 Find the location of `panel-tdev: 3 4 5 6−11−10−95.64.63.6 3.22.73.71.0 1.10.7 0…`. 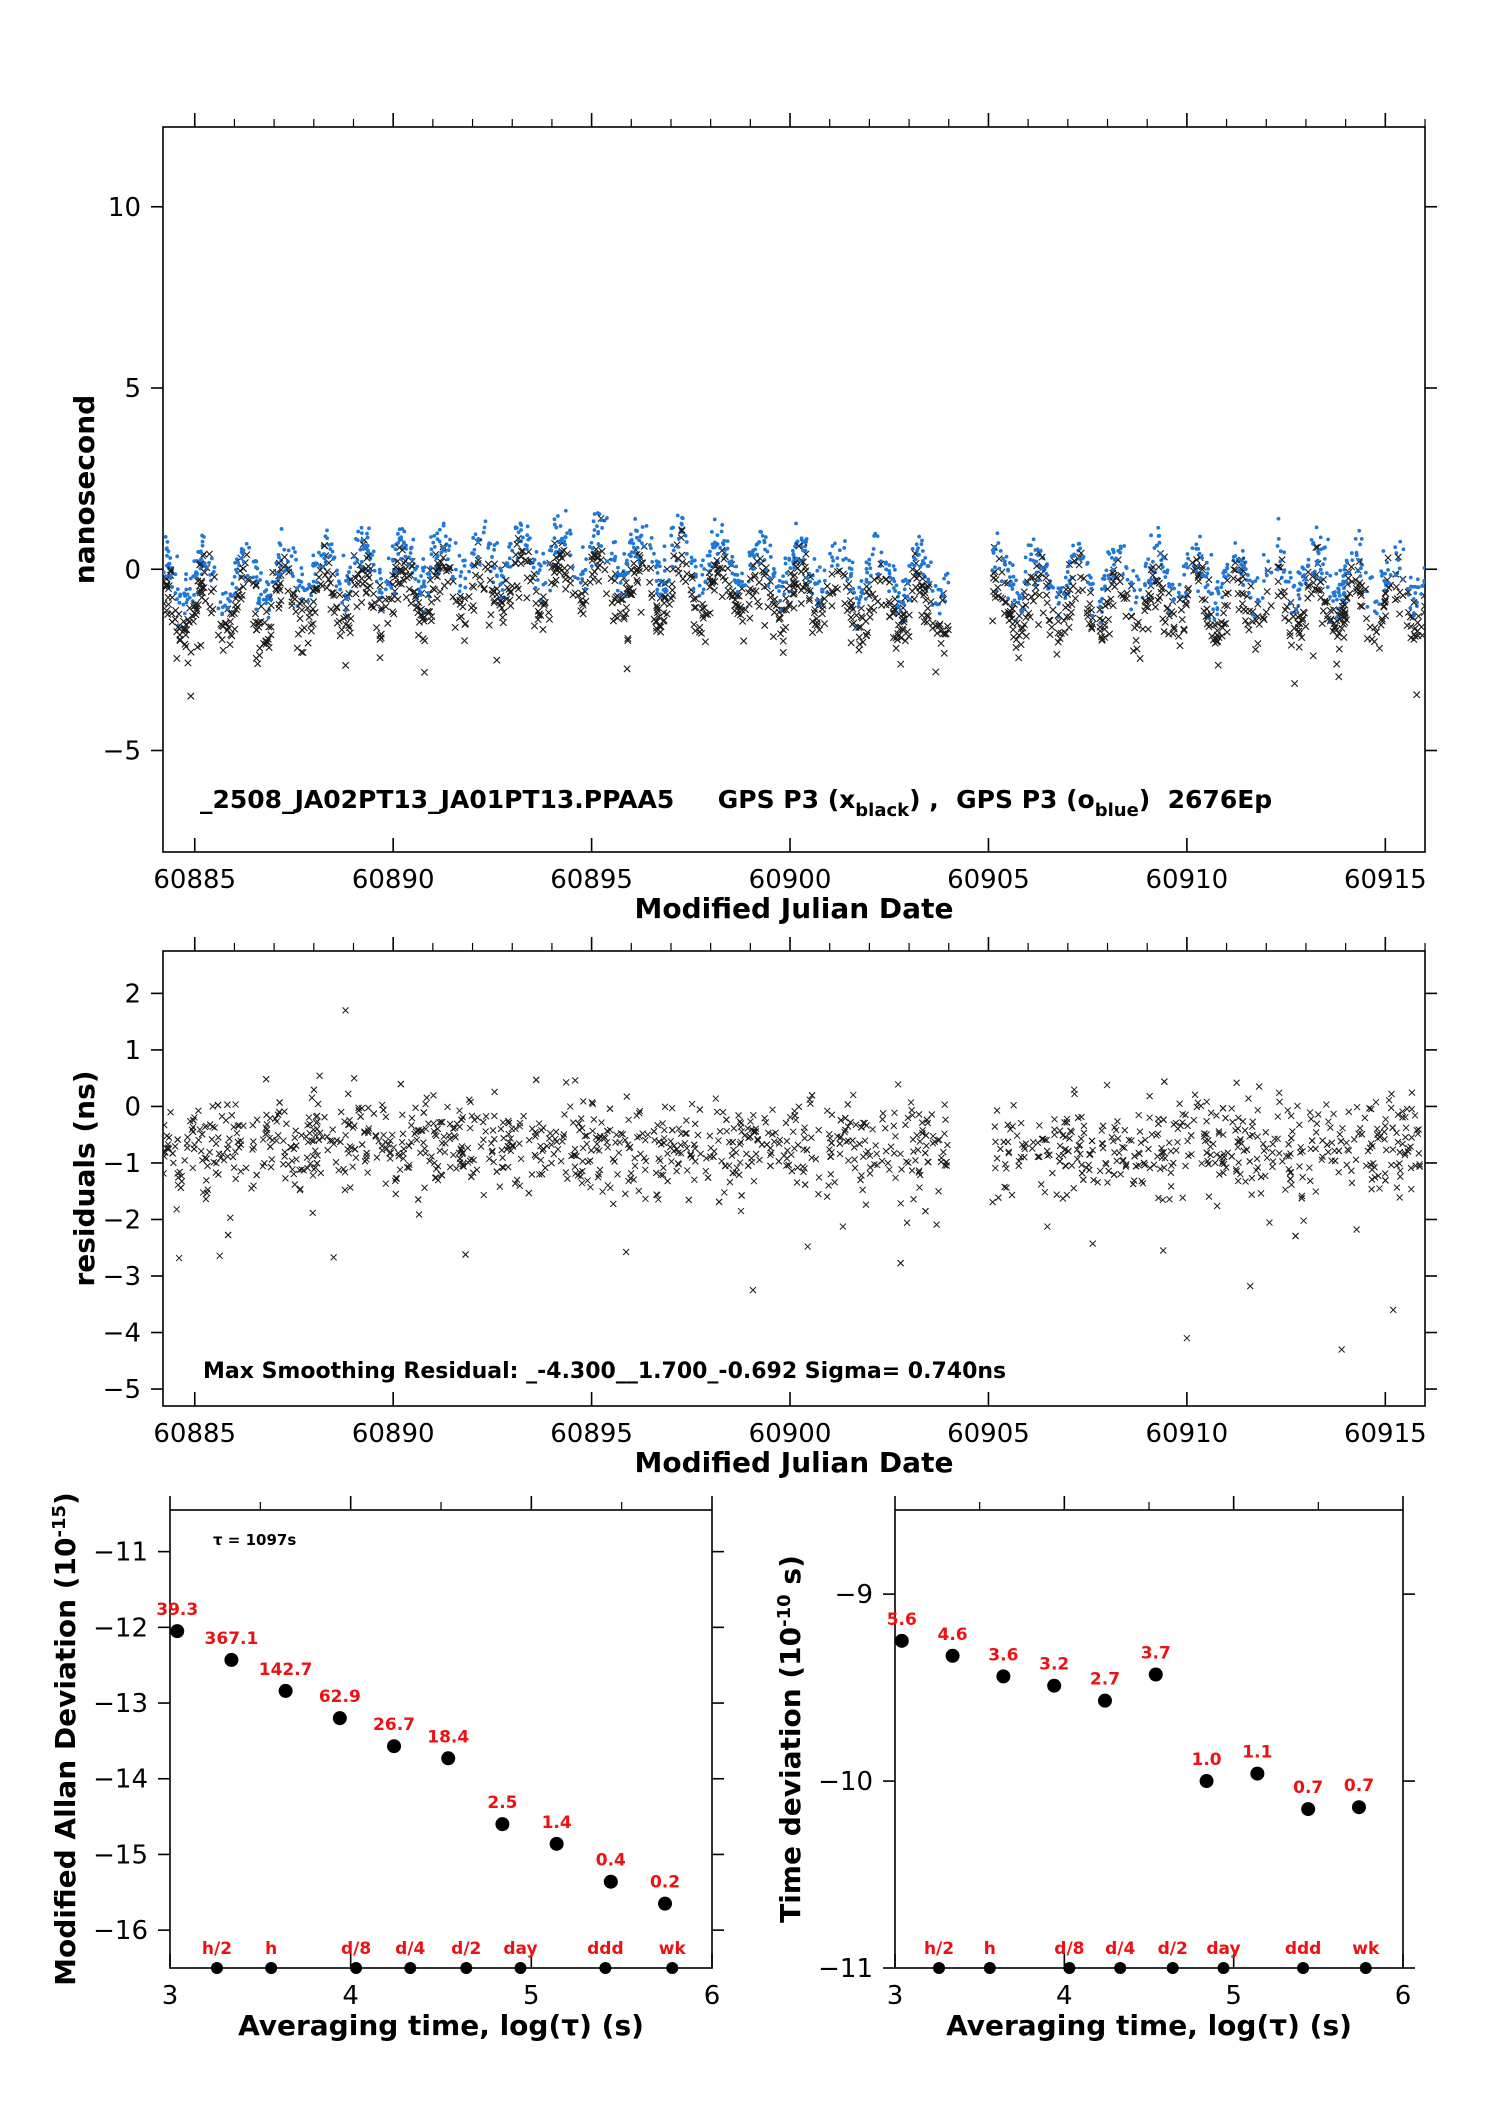

panel-tdev: 3 4 5 6−11−10−95.64.63.6 3.22.73.71.0 1.10.7 0… is located at coordinates (1094, 1769).